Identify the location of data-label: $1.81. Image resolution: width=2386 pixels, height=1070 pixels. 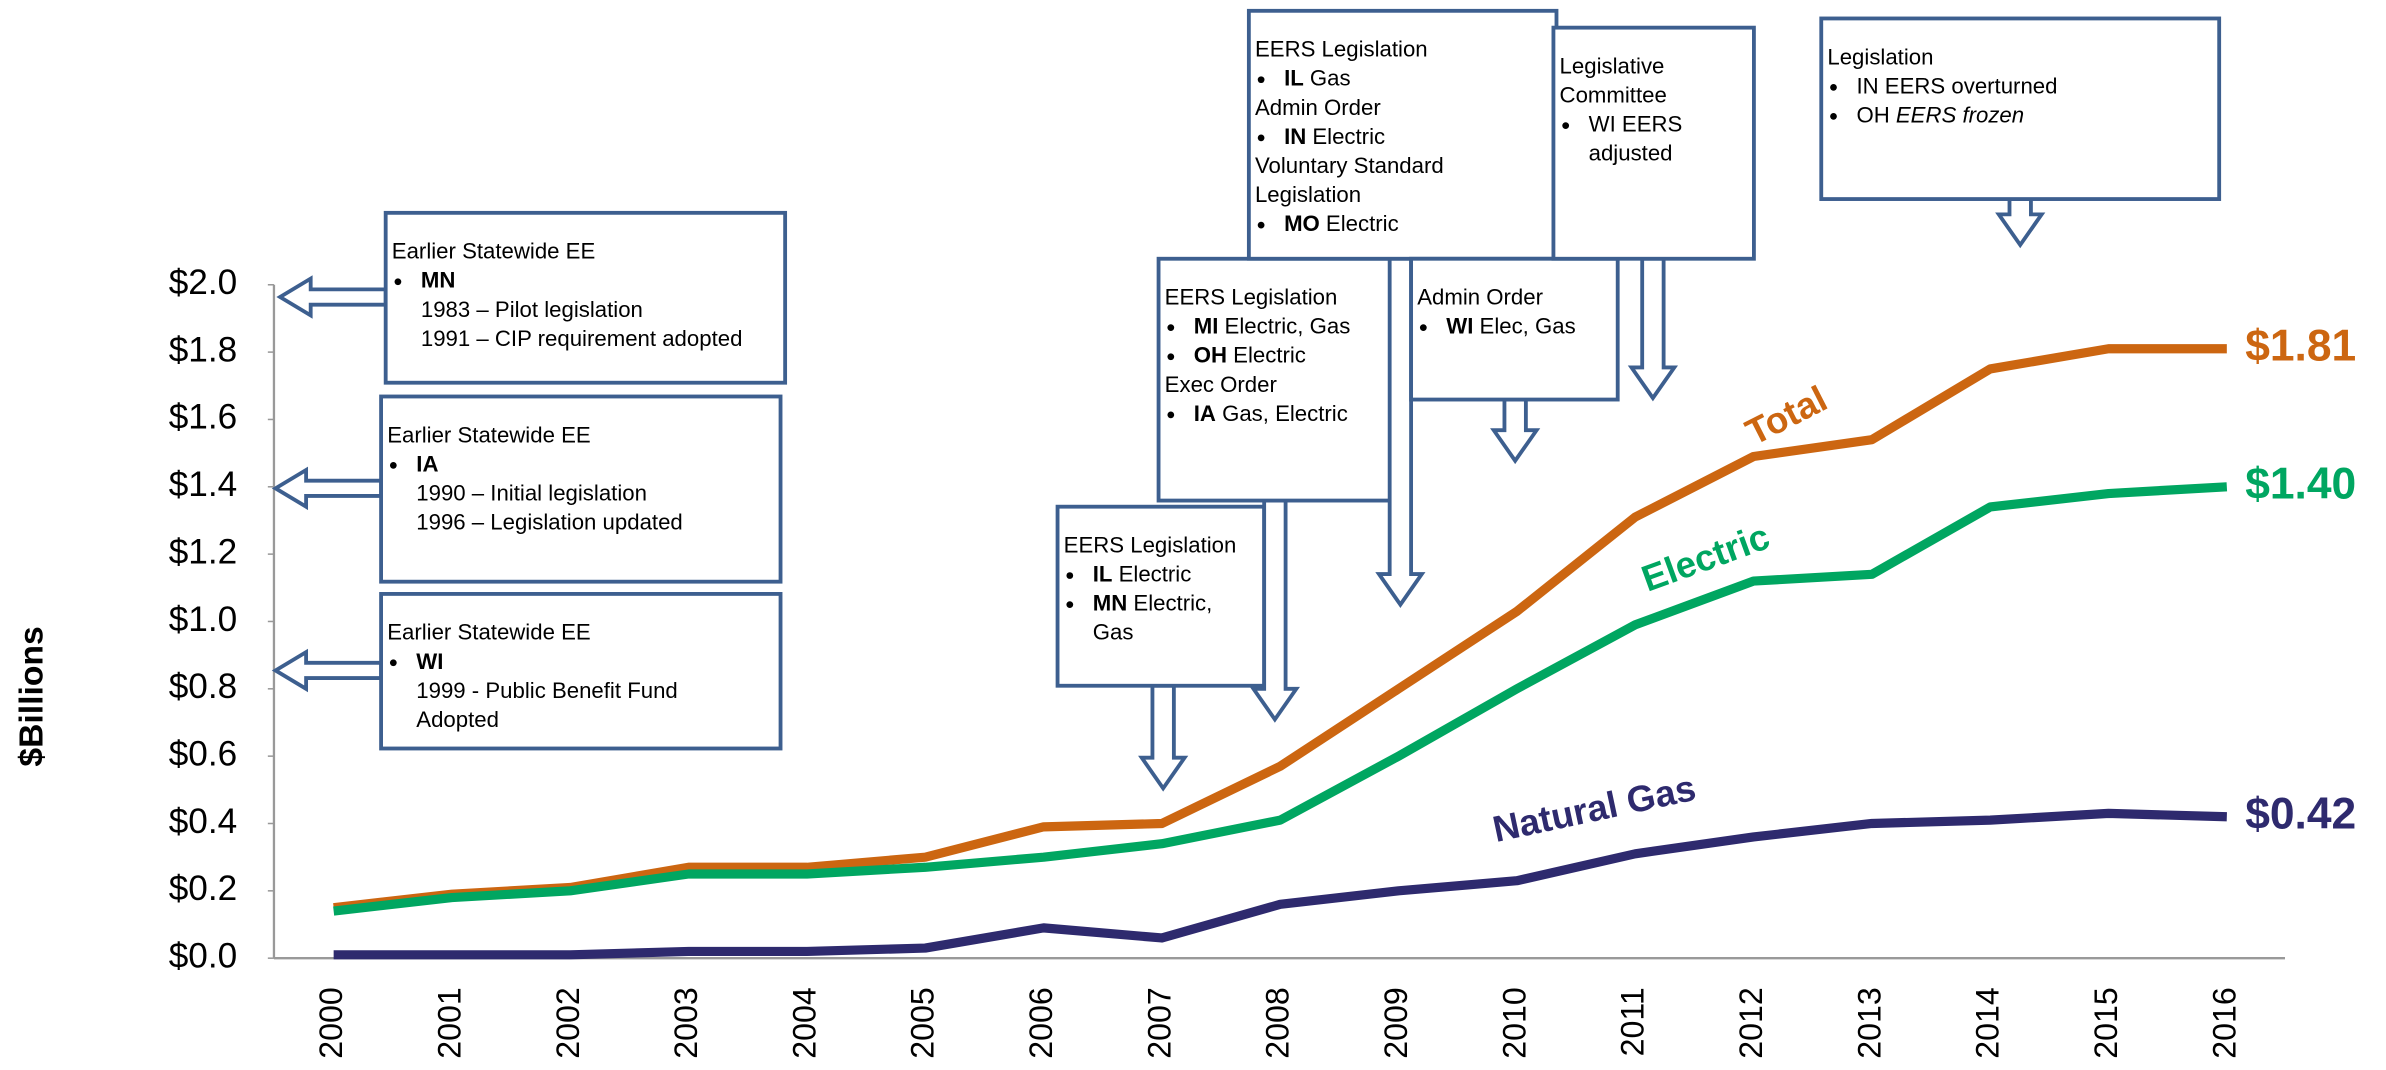
(2300, 345).